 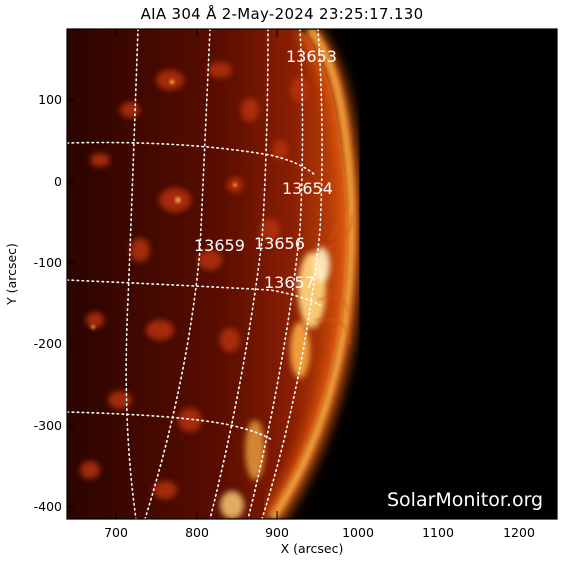 I want to click on x-tick-label: 800, so click(x=197, y=532).